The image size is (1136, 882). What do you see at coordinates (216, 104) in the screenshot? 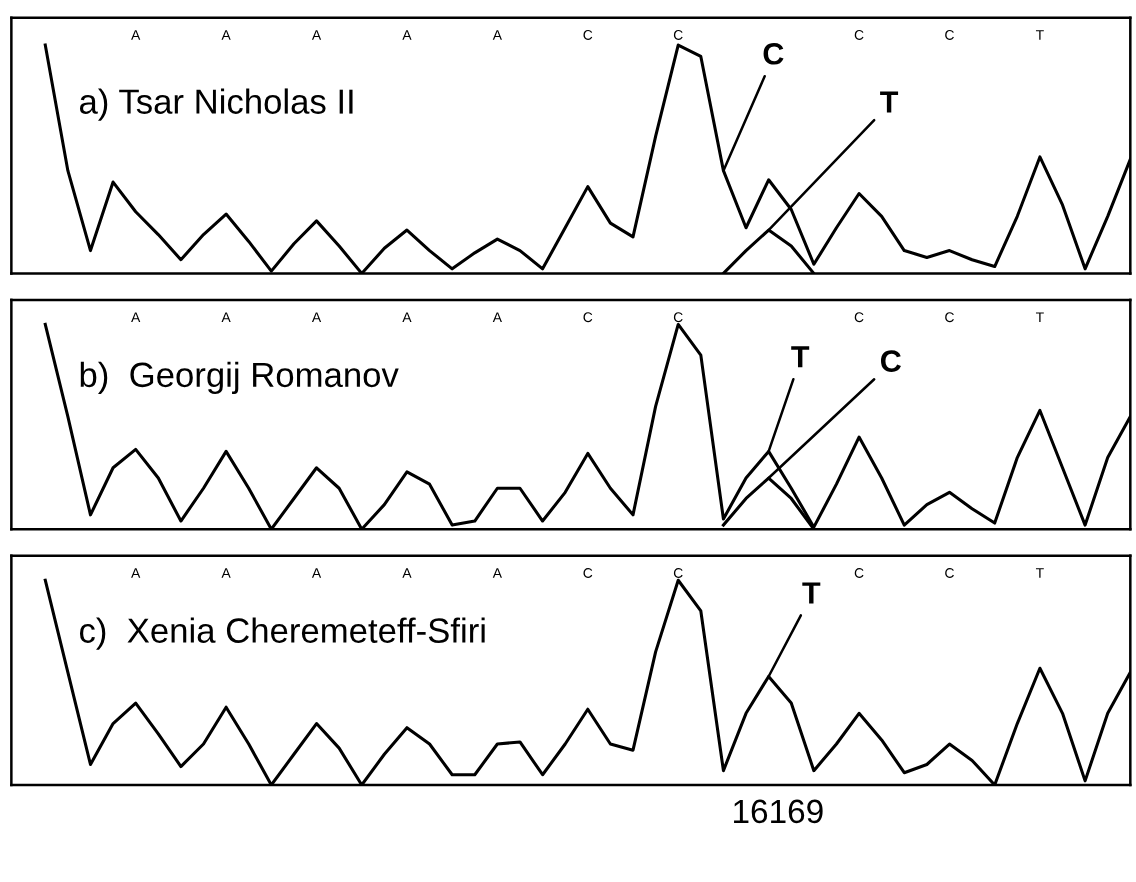
I see `text: a) Tsar Nicholas II` at bounding box center [216, 104].